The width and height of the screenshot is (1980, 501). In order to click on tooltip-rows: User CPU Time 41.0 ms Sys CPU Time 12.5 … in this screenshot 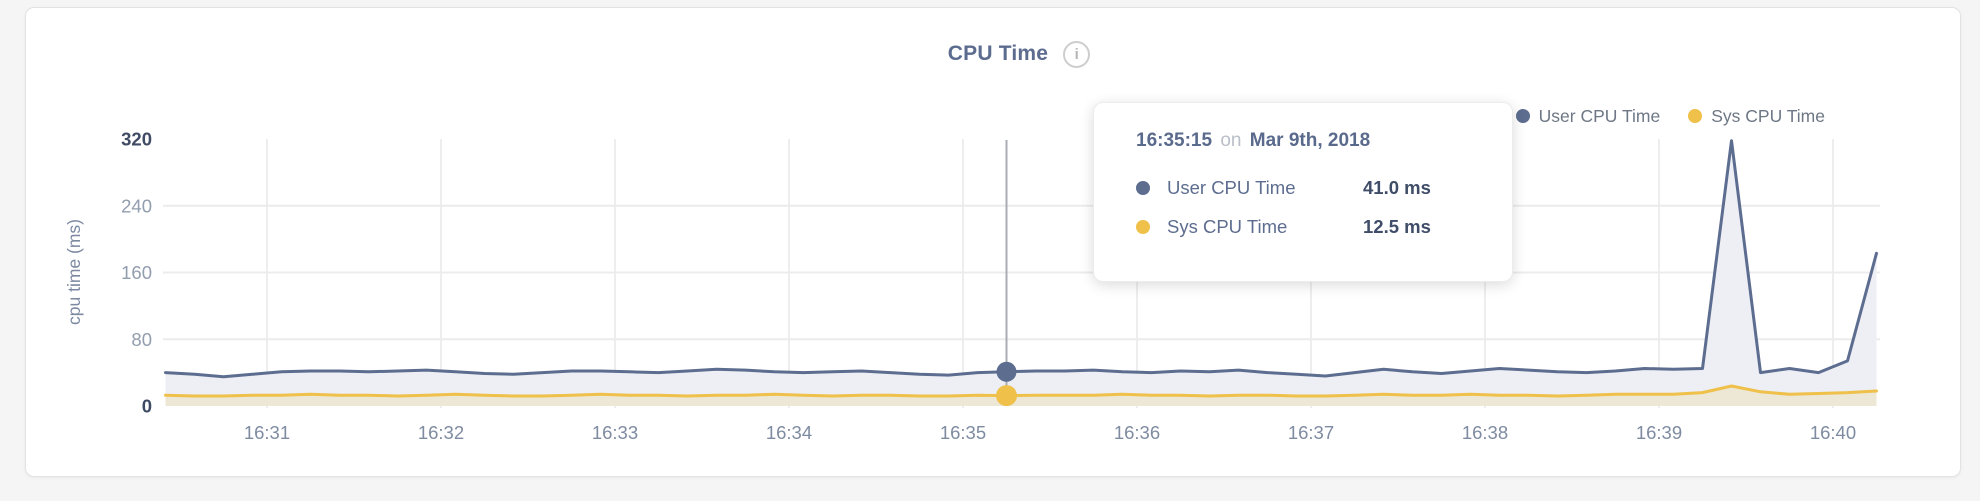, I will do `click(1324, 207)`.